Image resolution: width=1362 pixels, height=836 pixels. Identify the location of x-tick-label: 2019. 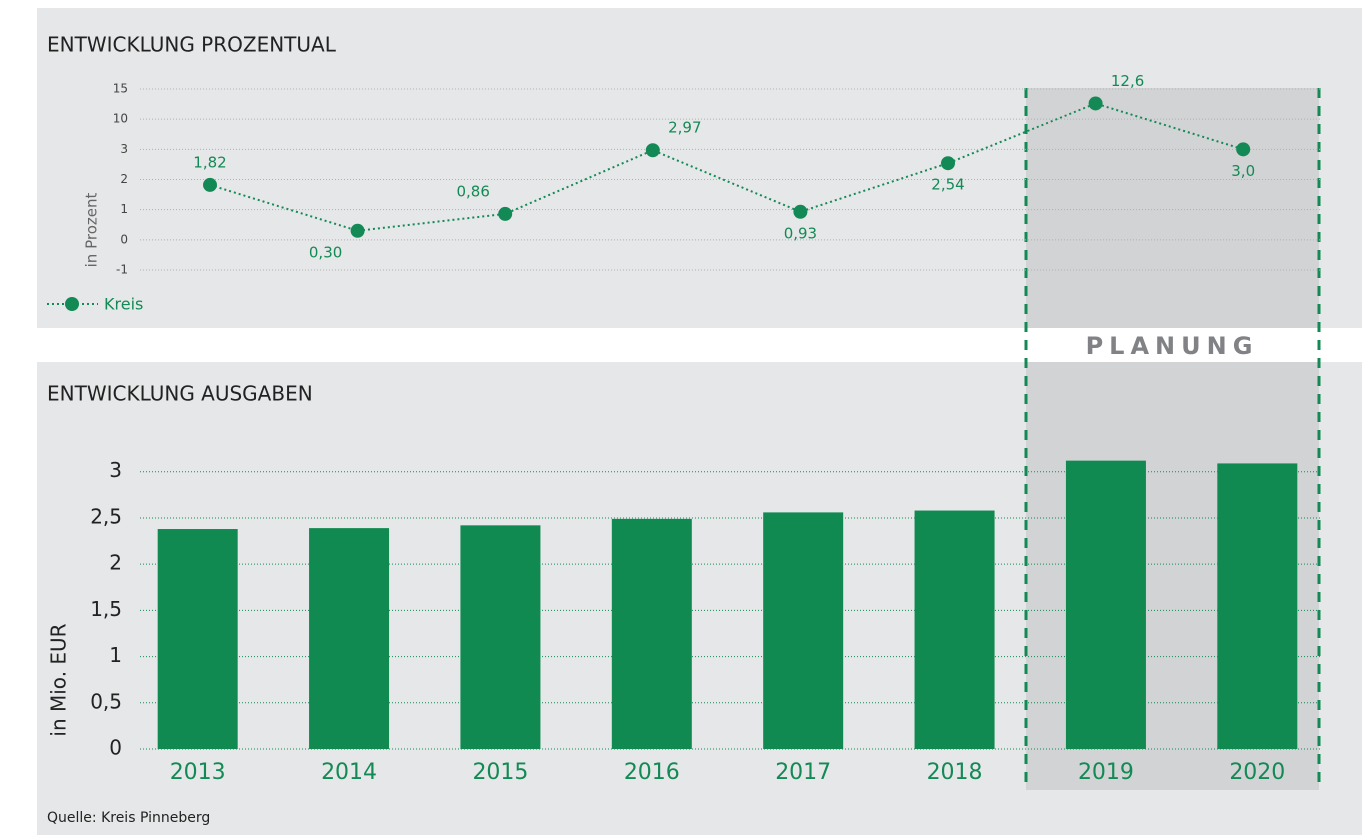
(1106, 772).